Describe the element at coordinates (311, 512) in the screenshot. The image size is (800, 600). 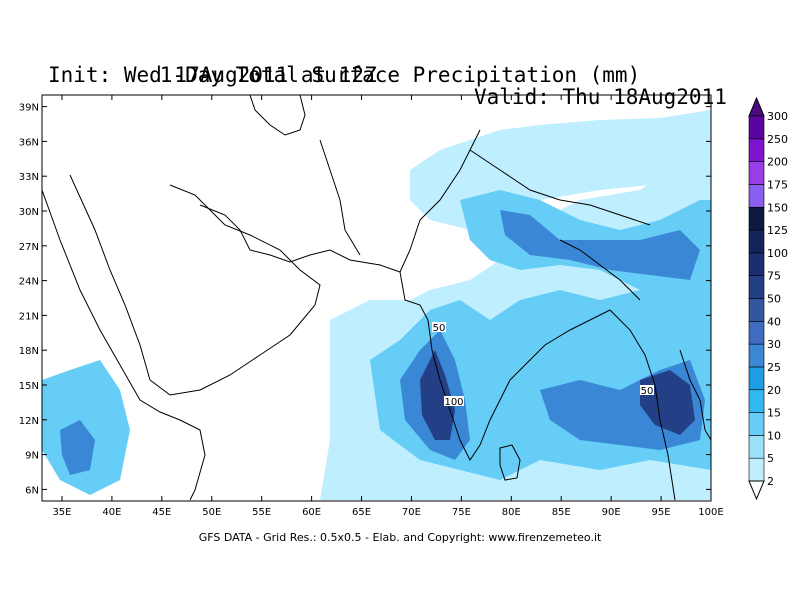
I see `x-tick-label: 60E` at that location.